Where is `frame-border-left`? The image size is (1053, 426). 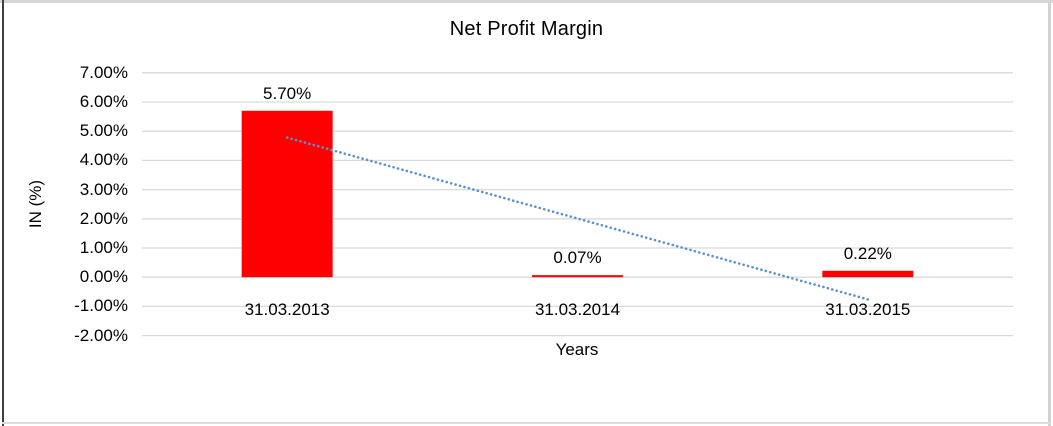 frame-border-left is located at coordinates (3, 213).